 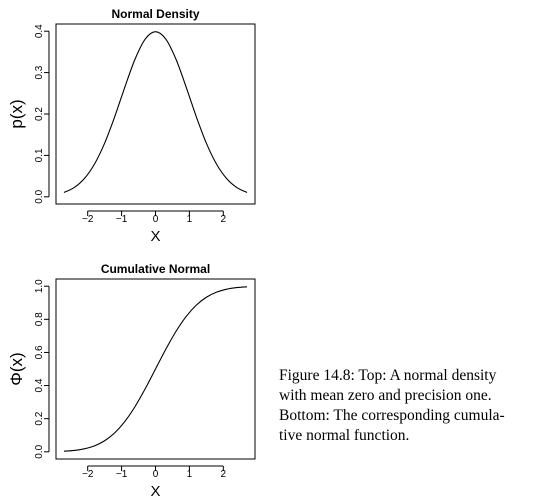 I want to click on caption-line: Figure 14.8: Top: A normal density, so click(x=412, y=376).